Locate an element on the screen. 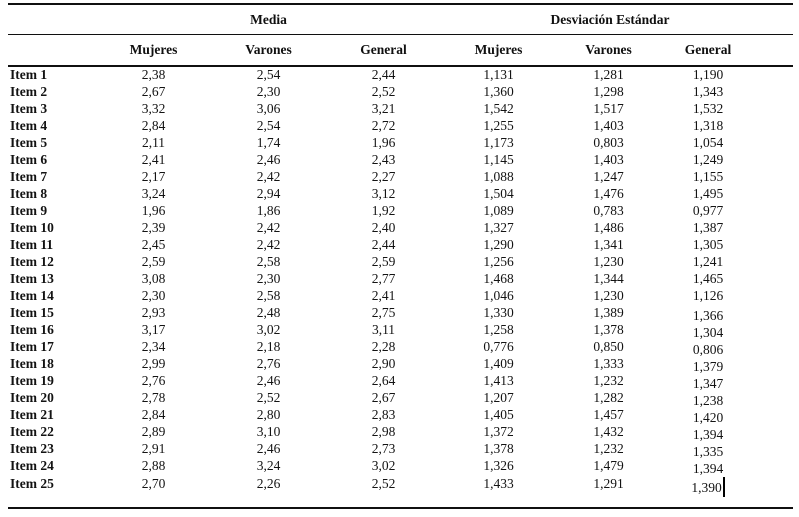 The image size is (799, 517). row-label: Item 10 is located at coordinates (32, 227).